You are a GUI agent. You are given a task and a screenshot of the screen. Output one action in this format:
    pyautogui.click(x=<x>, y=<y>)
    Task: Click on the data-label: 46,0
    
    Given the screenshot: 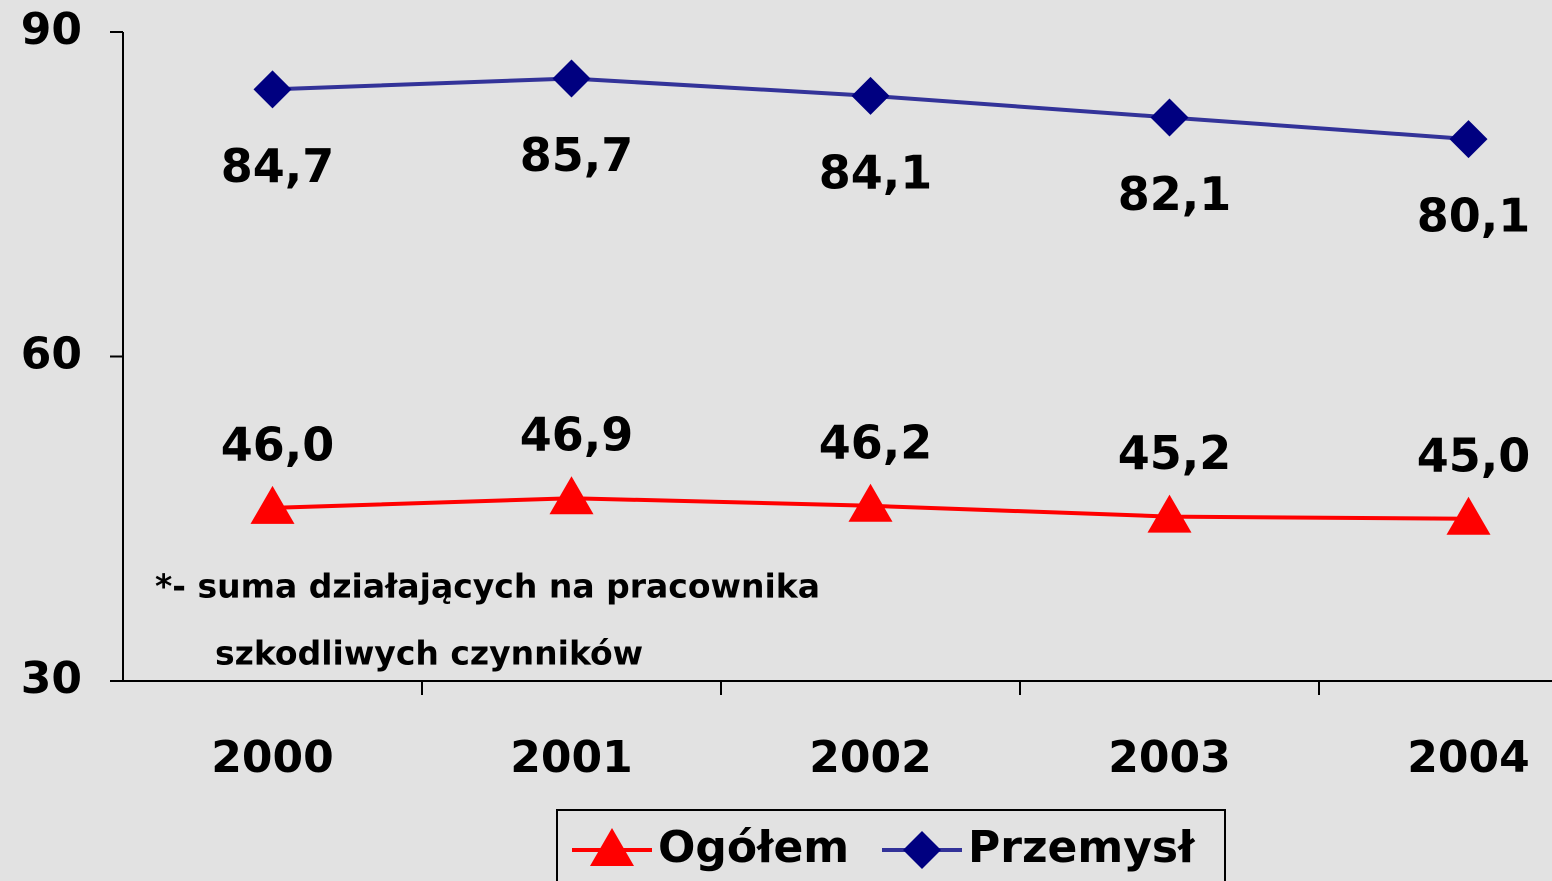 What is the action you would take?
    pyautogui.click(x=278, y=444)
    